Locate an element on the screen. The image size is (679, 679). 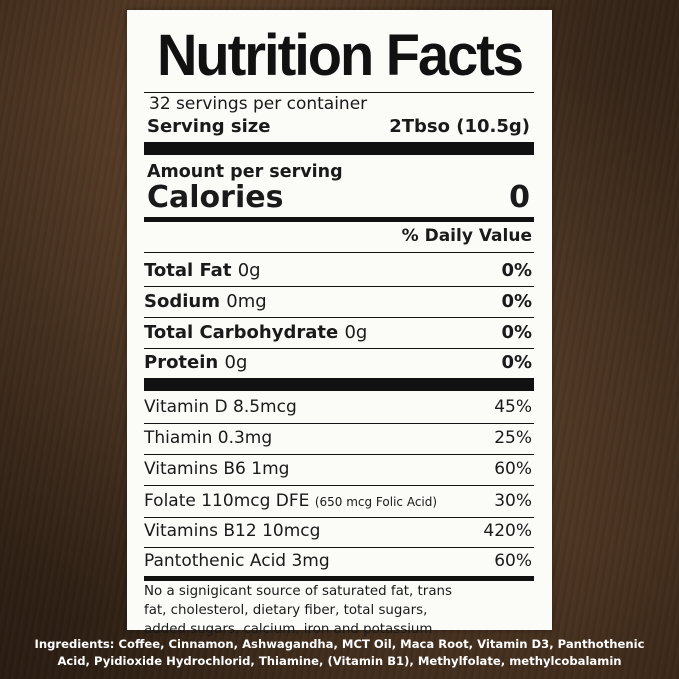
vitamin-name: Pantothenic Acid 3mg is located at coordinates (237, 561).